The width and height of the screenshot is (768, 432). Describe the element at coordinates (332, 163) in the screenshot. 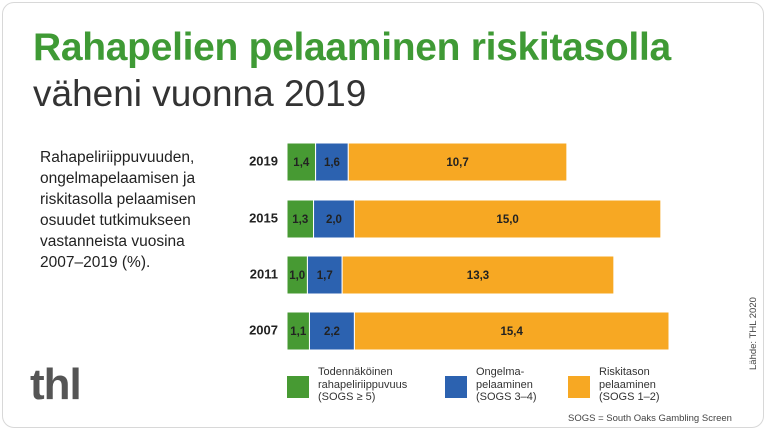

I see `value-label: 1,6` at that location.